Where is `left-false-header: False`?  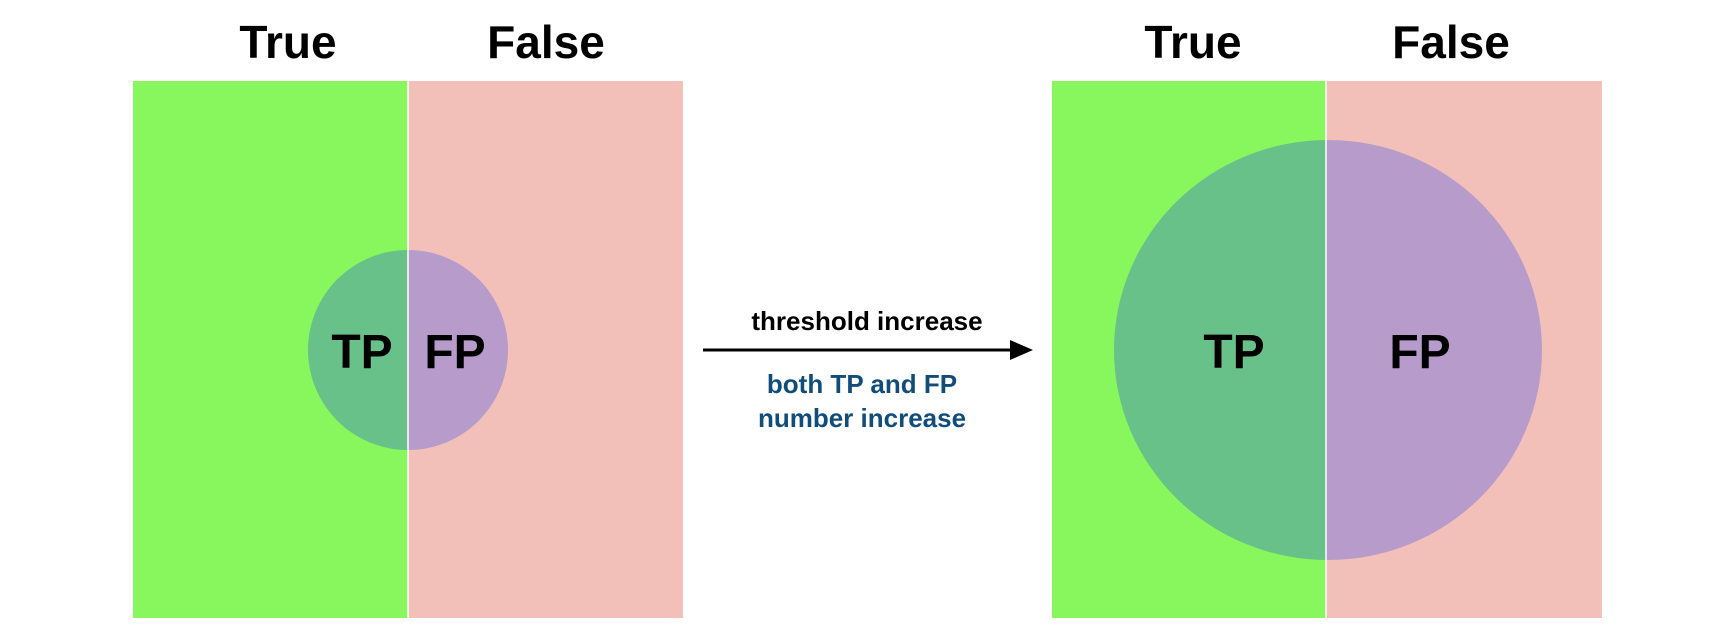 left-false-header: False is located at coordinates (546, 42).